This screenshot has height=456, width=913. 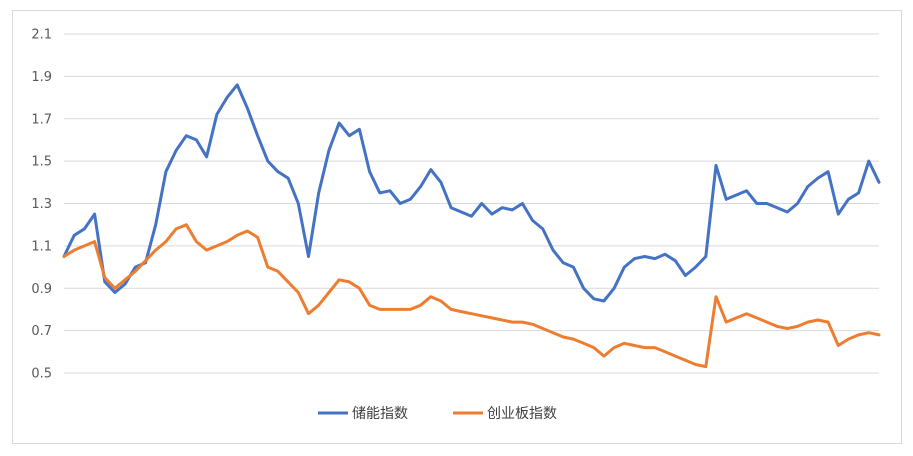 What do you see at coordinates (437, 414) in the screenshot?
I see `legend: 储能指数 创业板指数` at bounding box center [437, 414].